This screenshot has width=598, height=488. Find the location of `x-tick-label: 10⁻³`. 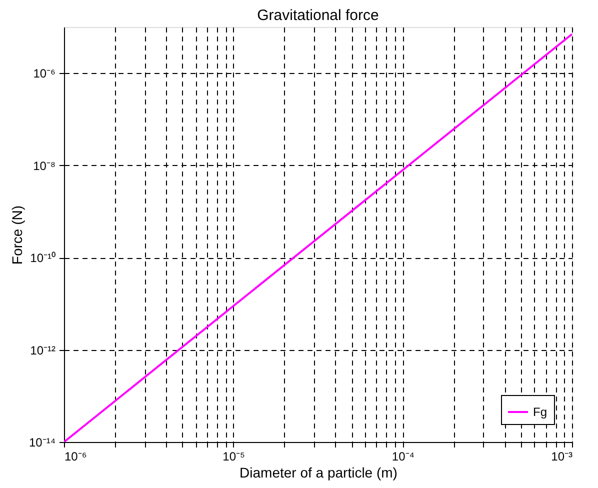

x-tick-label: 10⁻³ is located at coordinates (562, 457).